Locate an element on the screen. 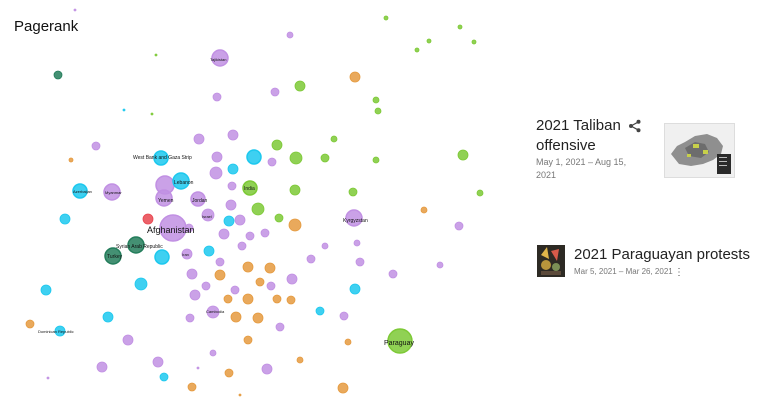 This screenshot has width=761, height=411. node-syria is located at coordinates (136, 245).